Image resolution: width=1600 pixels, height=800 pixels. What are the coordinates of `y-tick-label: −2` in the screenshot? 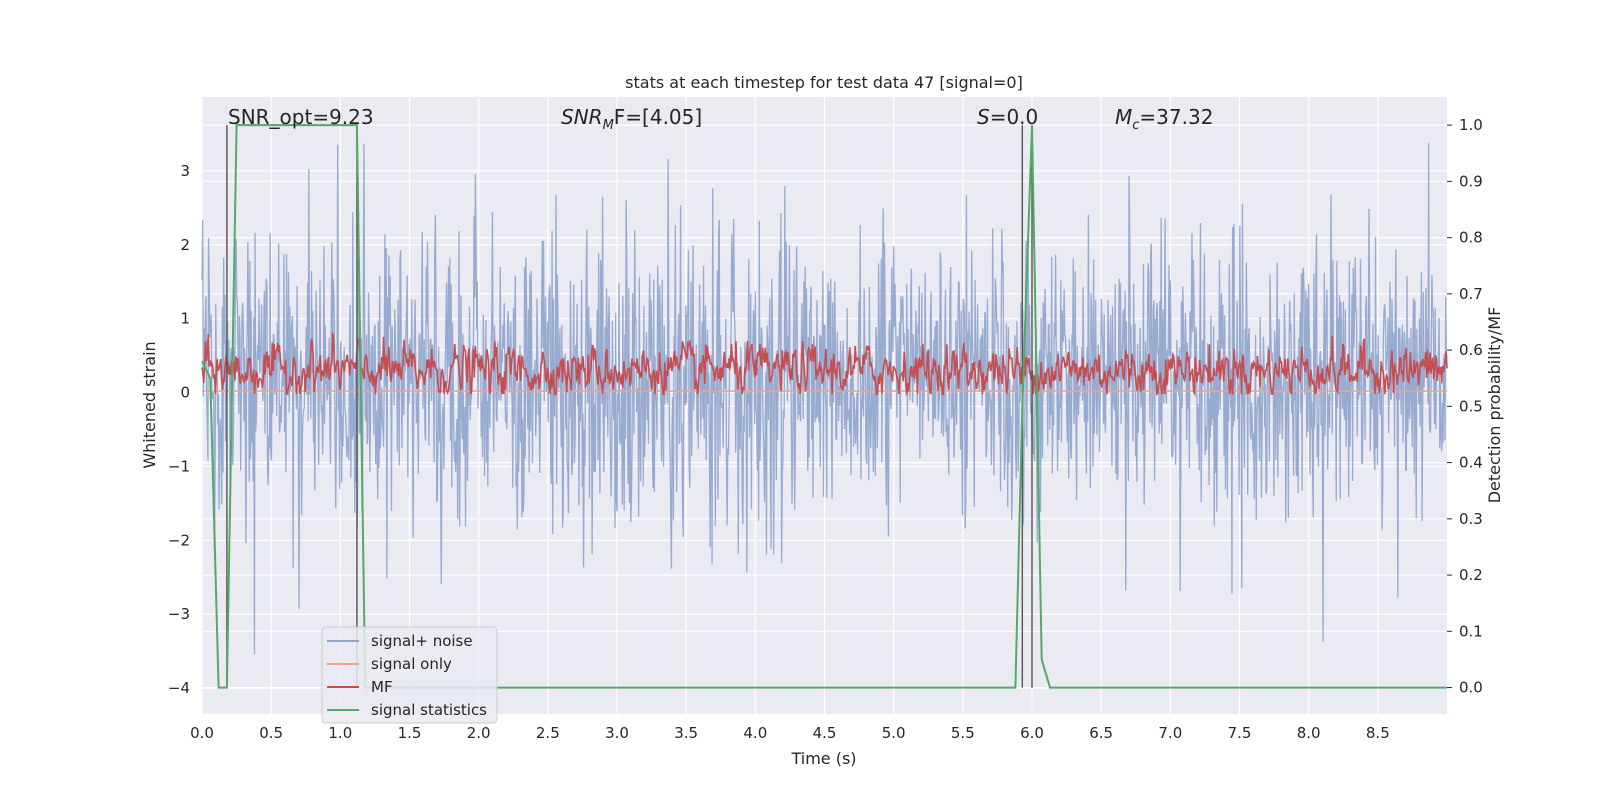 It's located at (179, 540).